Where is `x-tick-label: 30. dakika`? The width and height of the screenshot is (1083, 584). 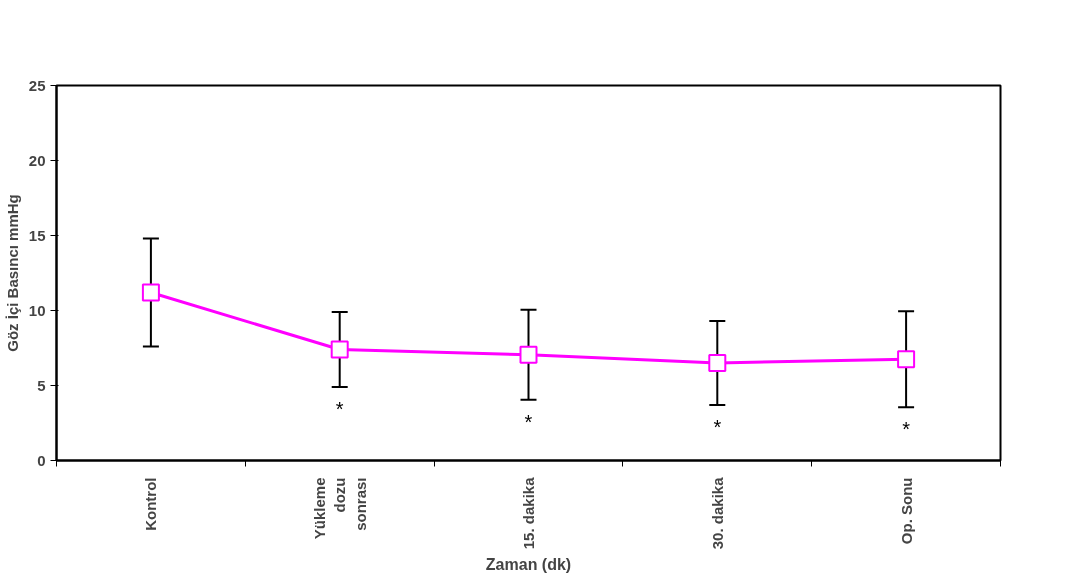
x-tick-label: 30. dakika is located at coordinates (717, 513).